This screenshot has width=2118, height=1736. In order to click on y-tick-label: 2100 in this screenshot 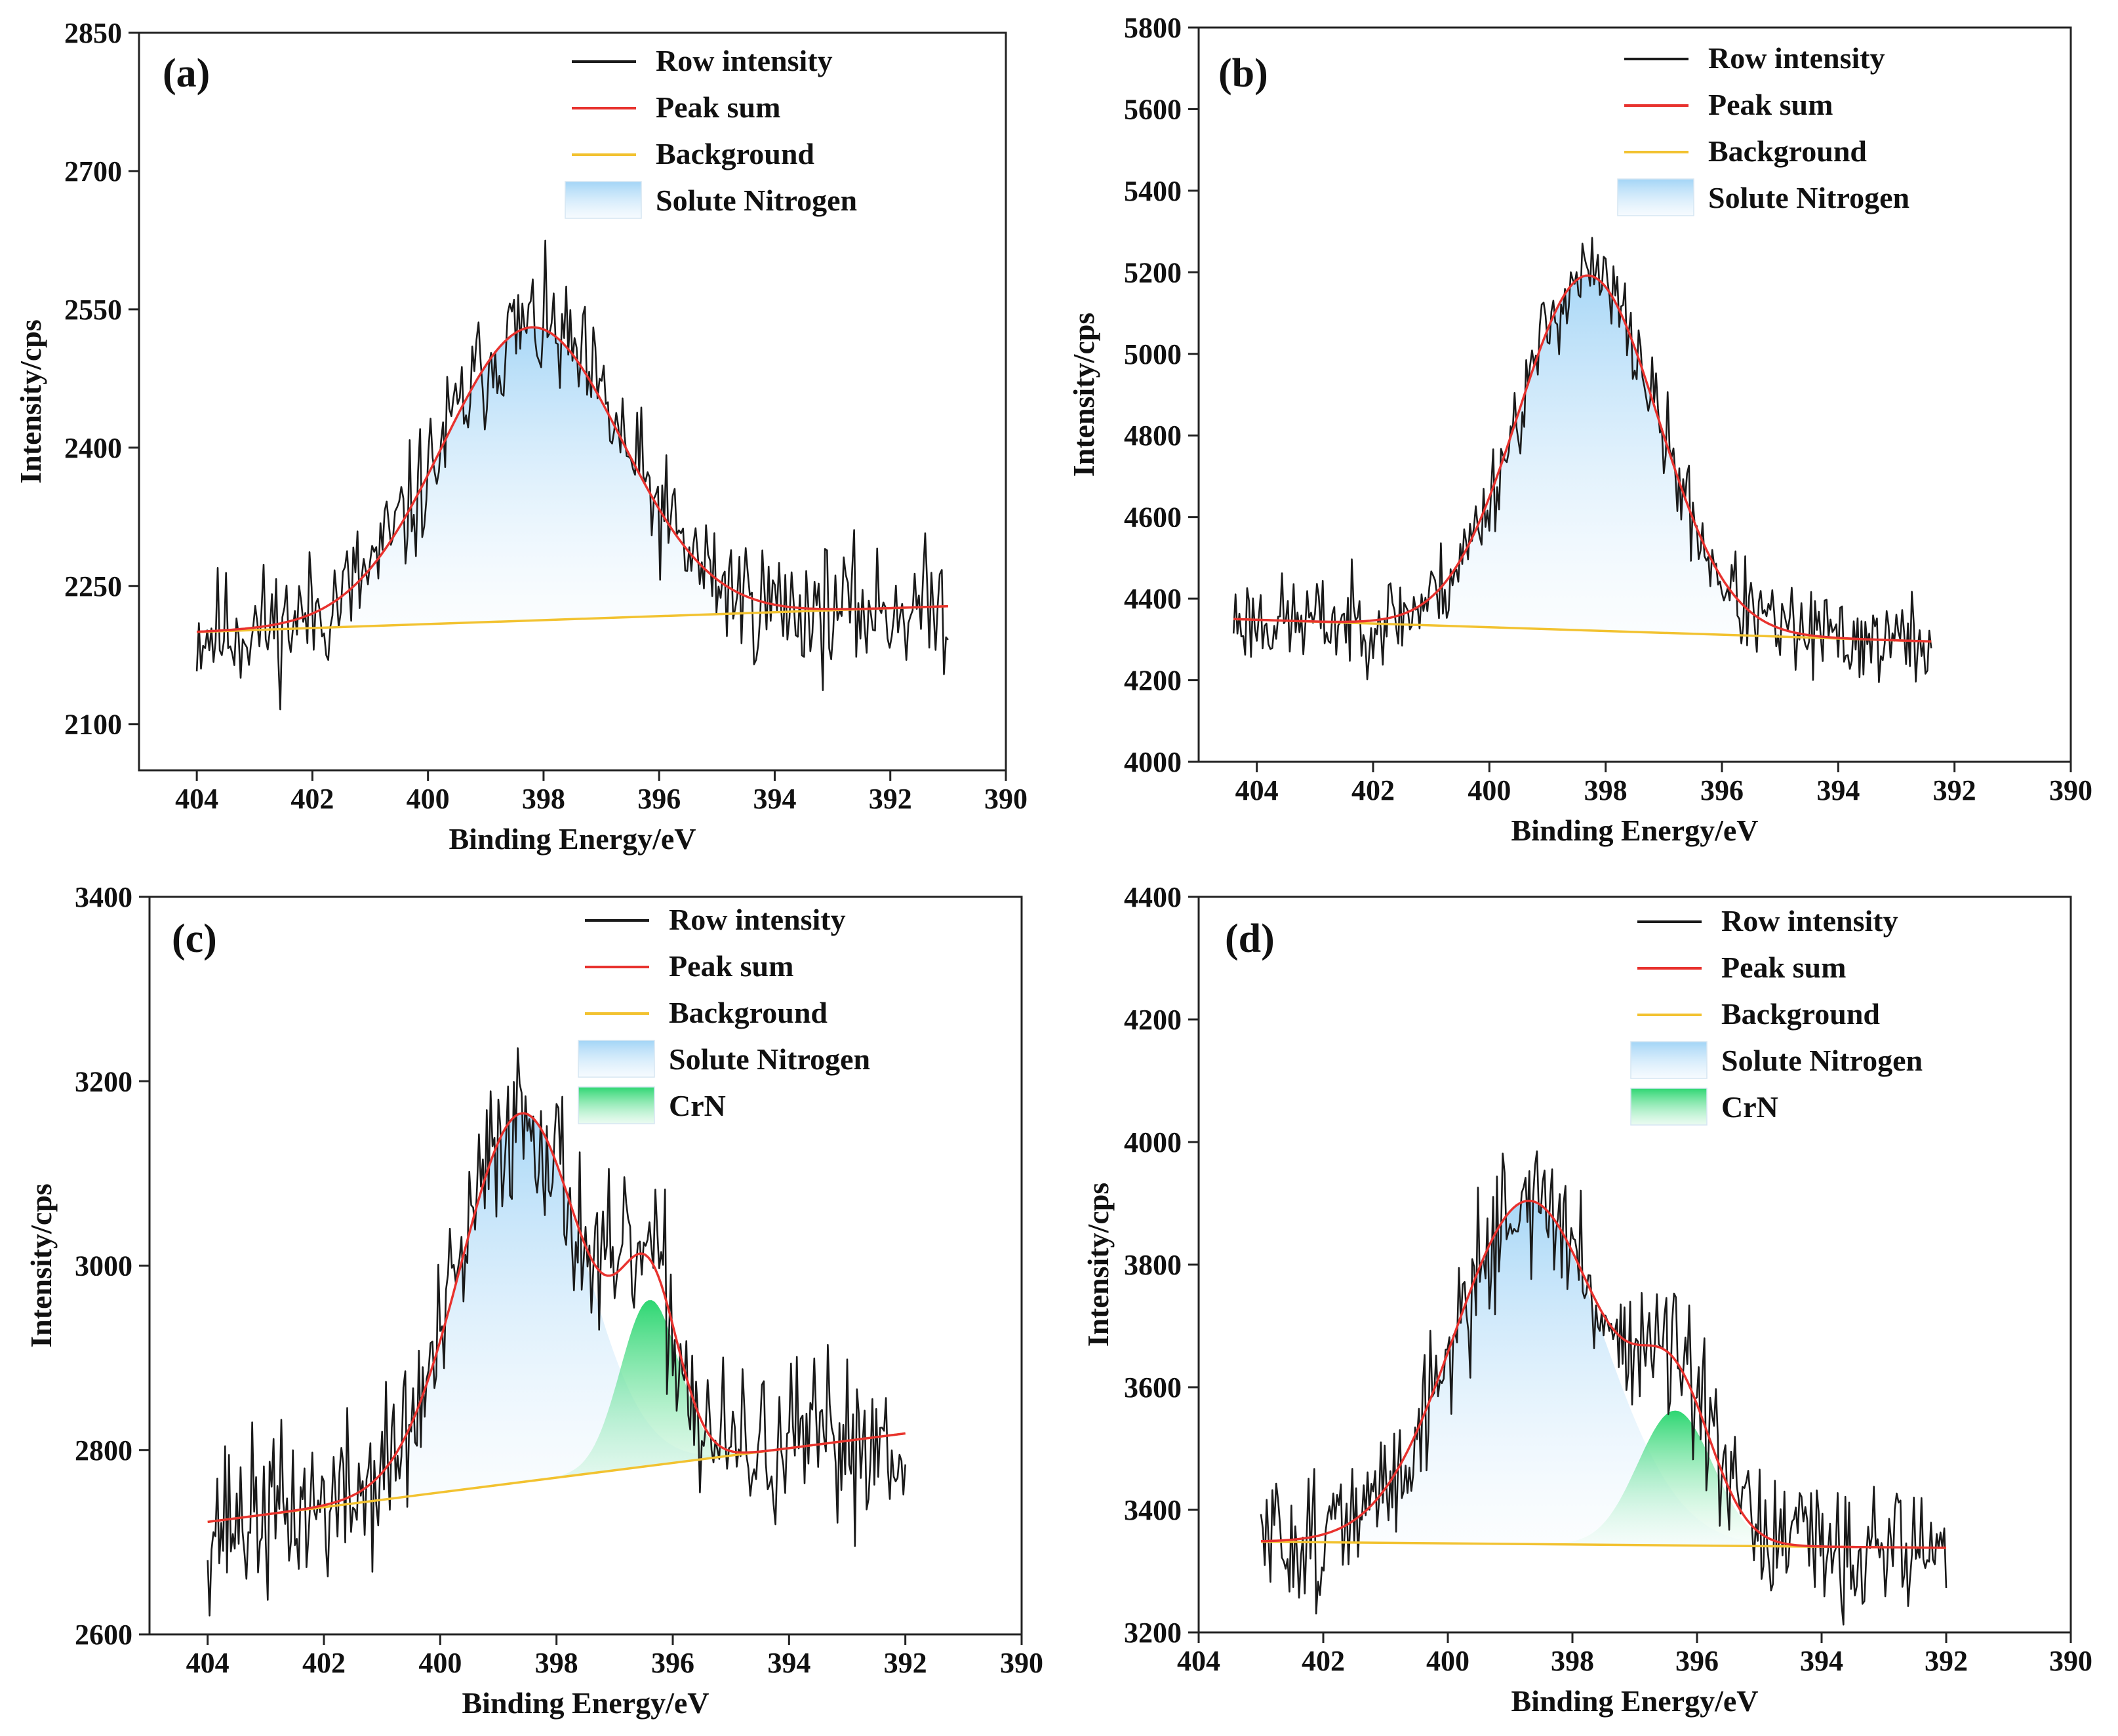, I will do `click(93, 725)`.